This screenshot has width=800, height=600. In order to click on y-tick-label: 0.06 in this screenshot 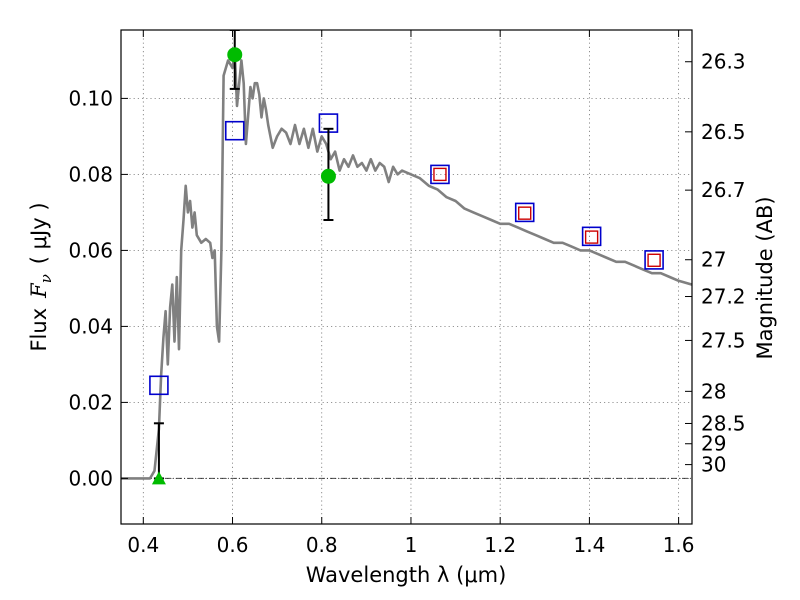, I will do `click(90, 250)`.